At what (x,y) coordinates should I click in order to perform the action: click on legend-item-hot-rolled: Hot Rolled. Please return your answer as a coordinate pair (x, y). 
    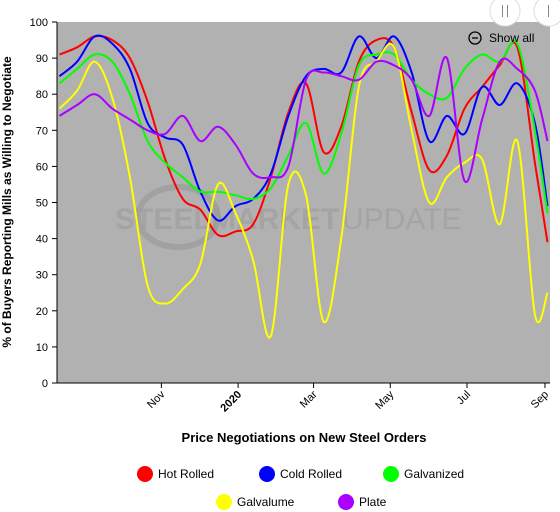
    Looking at the image, I should click on (175, 474).